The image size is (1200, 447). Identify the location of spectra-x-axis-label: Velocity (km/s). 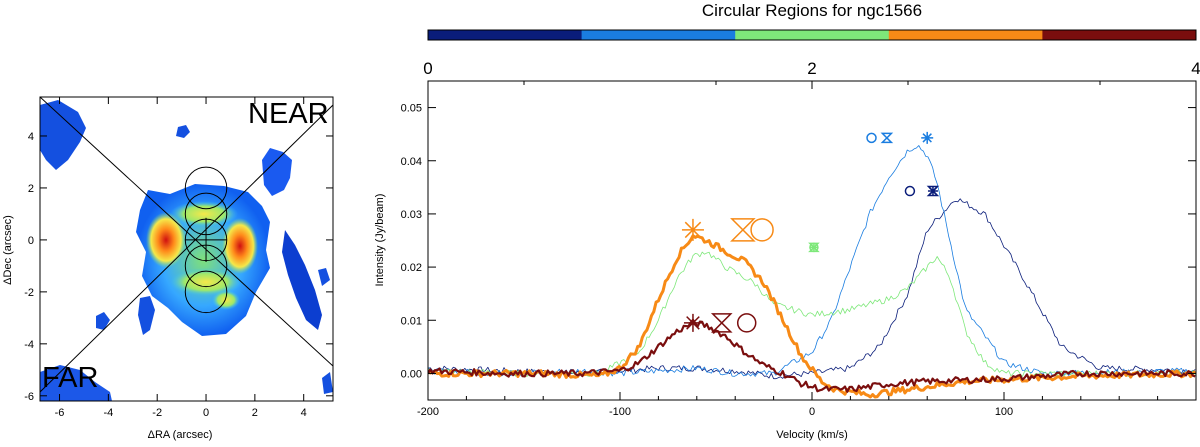
(812, 435).